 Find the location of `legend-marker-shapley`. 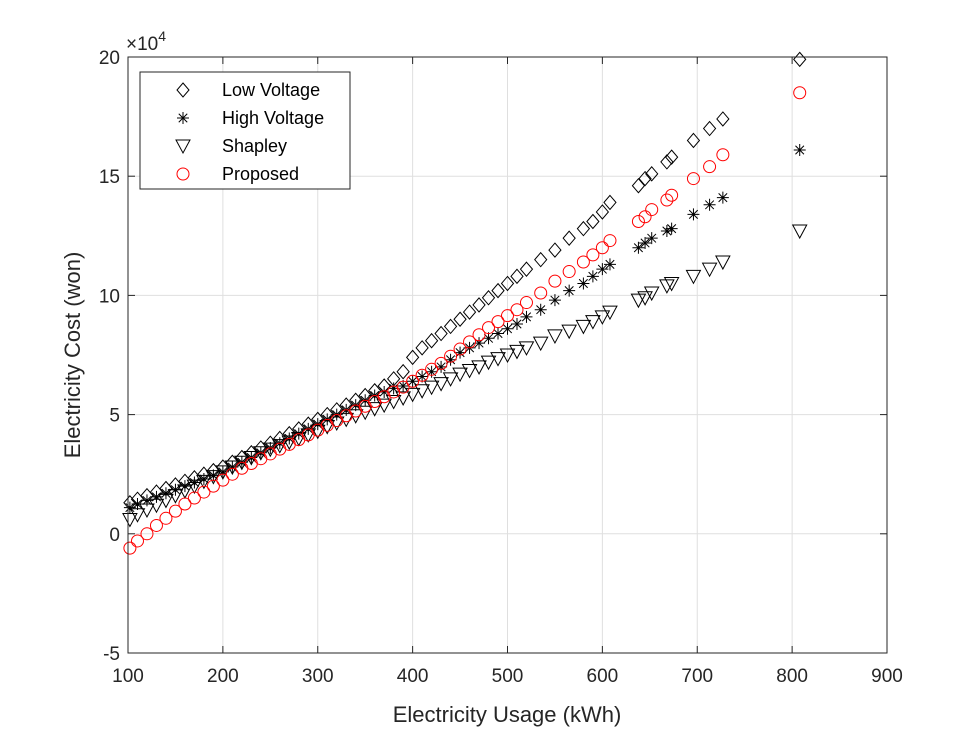

legend-marker-shapley is located at coordinates (183, 147).